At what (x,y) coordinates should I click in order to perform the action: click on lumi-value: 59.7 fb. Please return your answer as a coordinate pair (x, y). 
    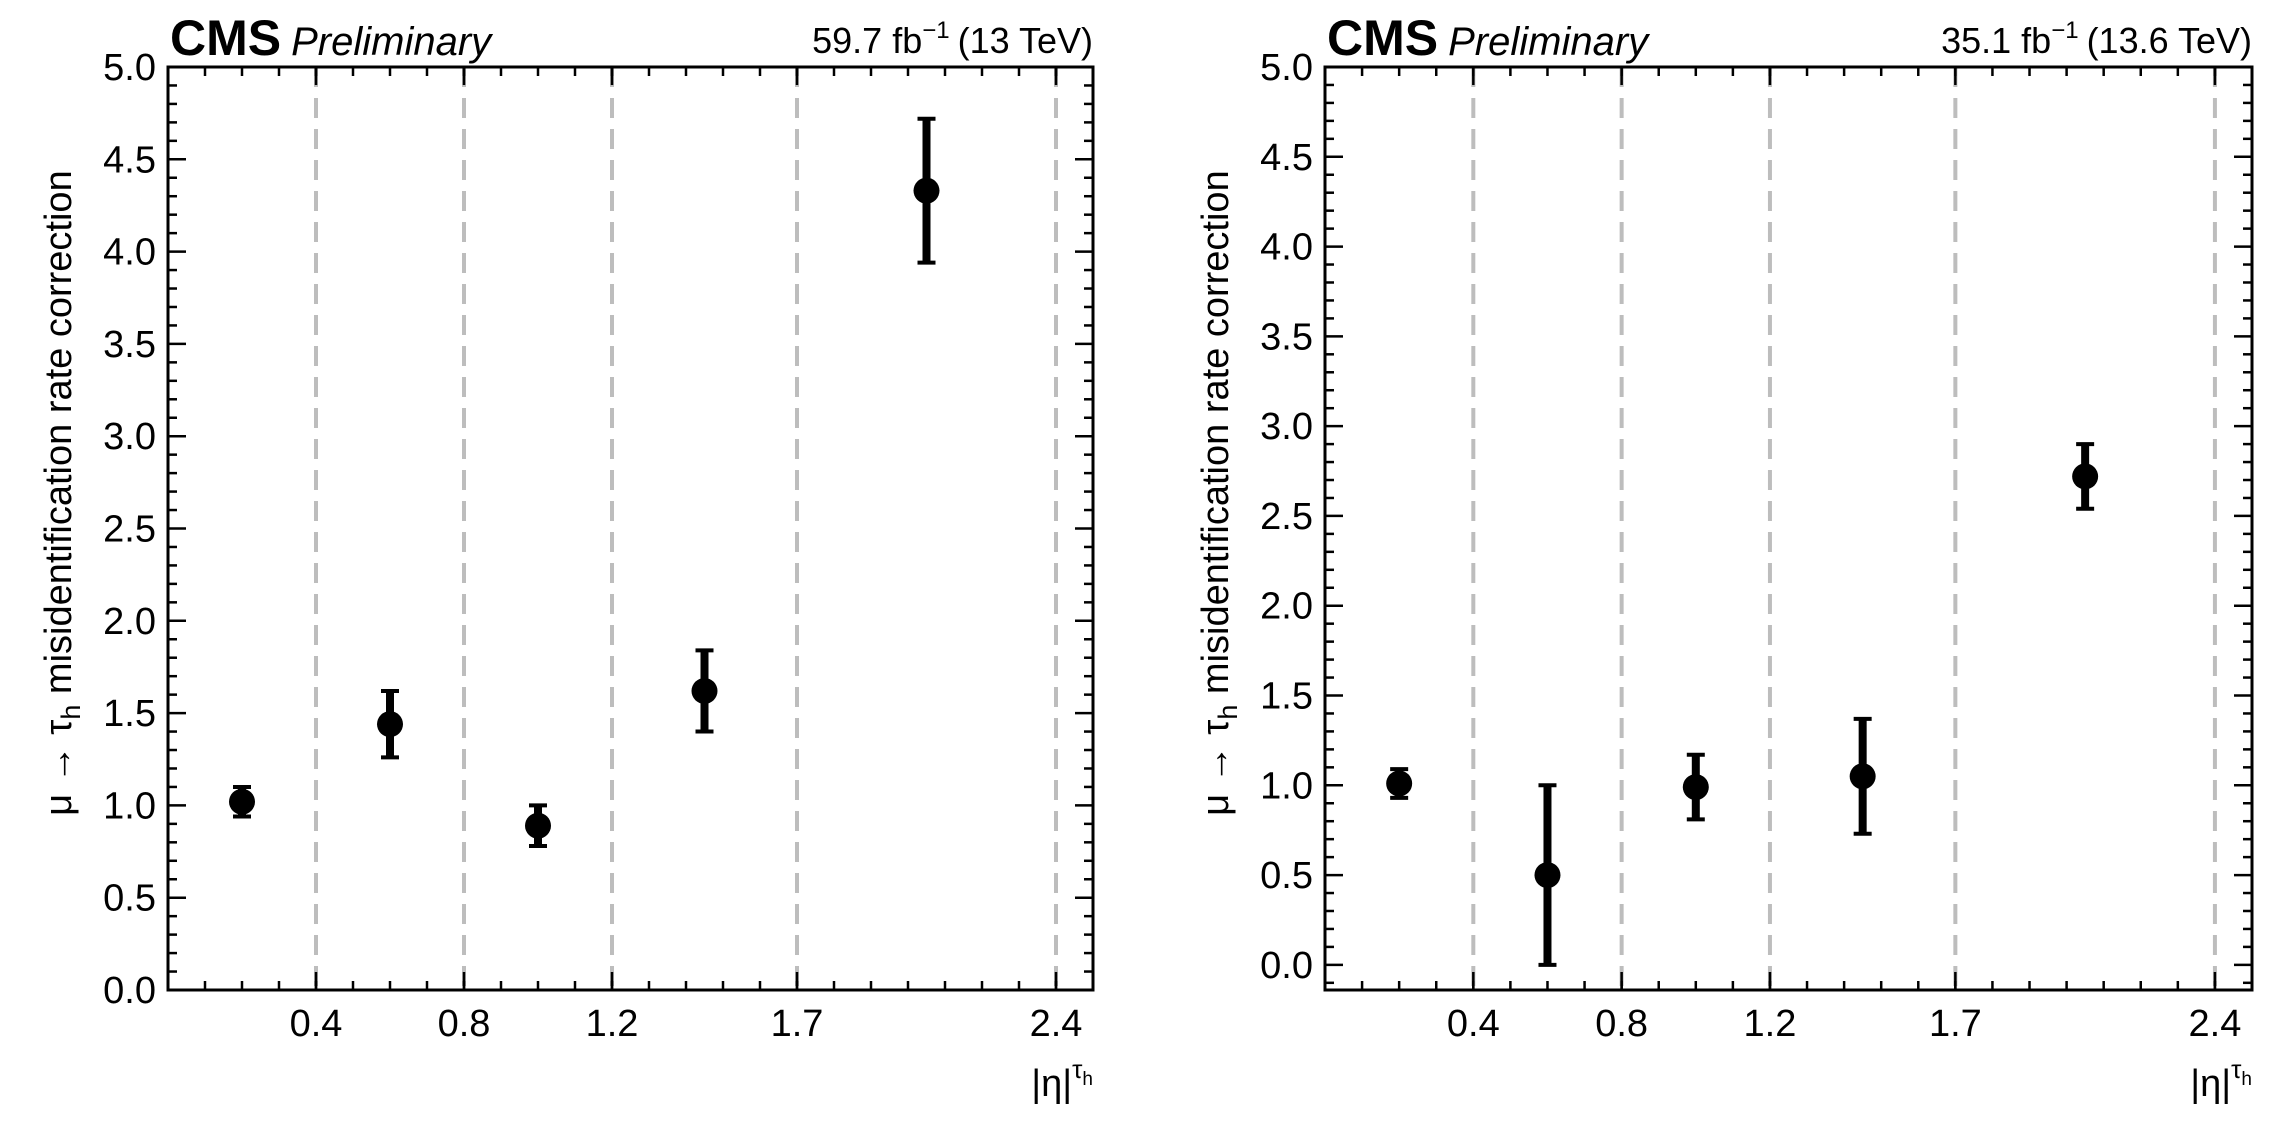
    Looking at the image, I should click on (867, 40).